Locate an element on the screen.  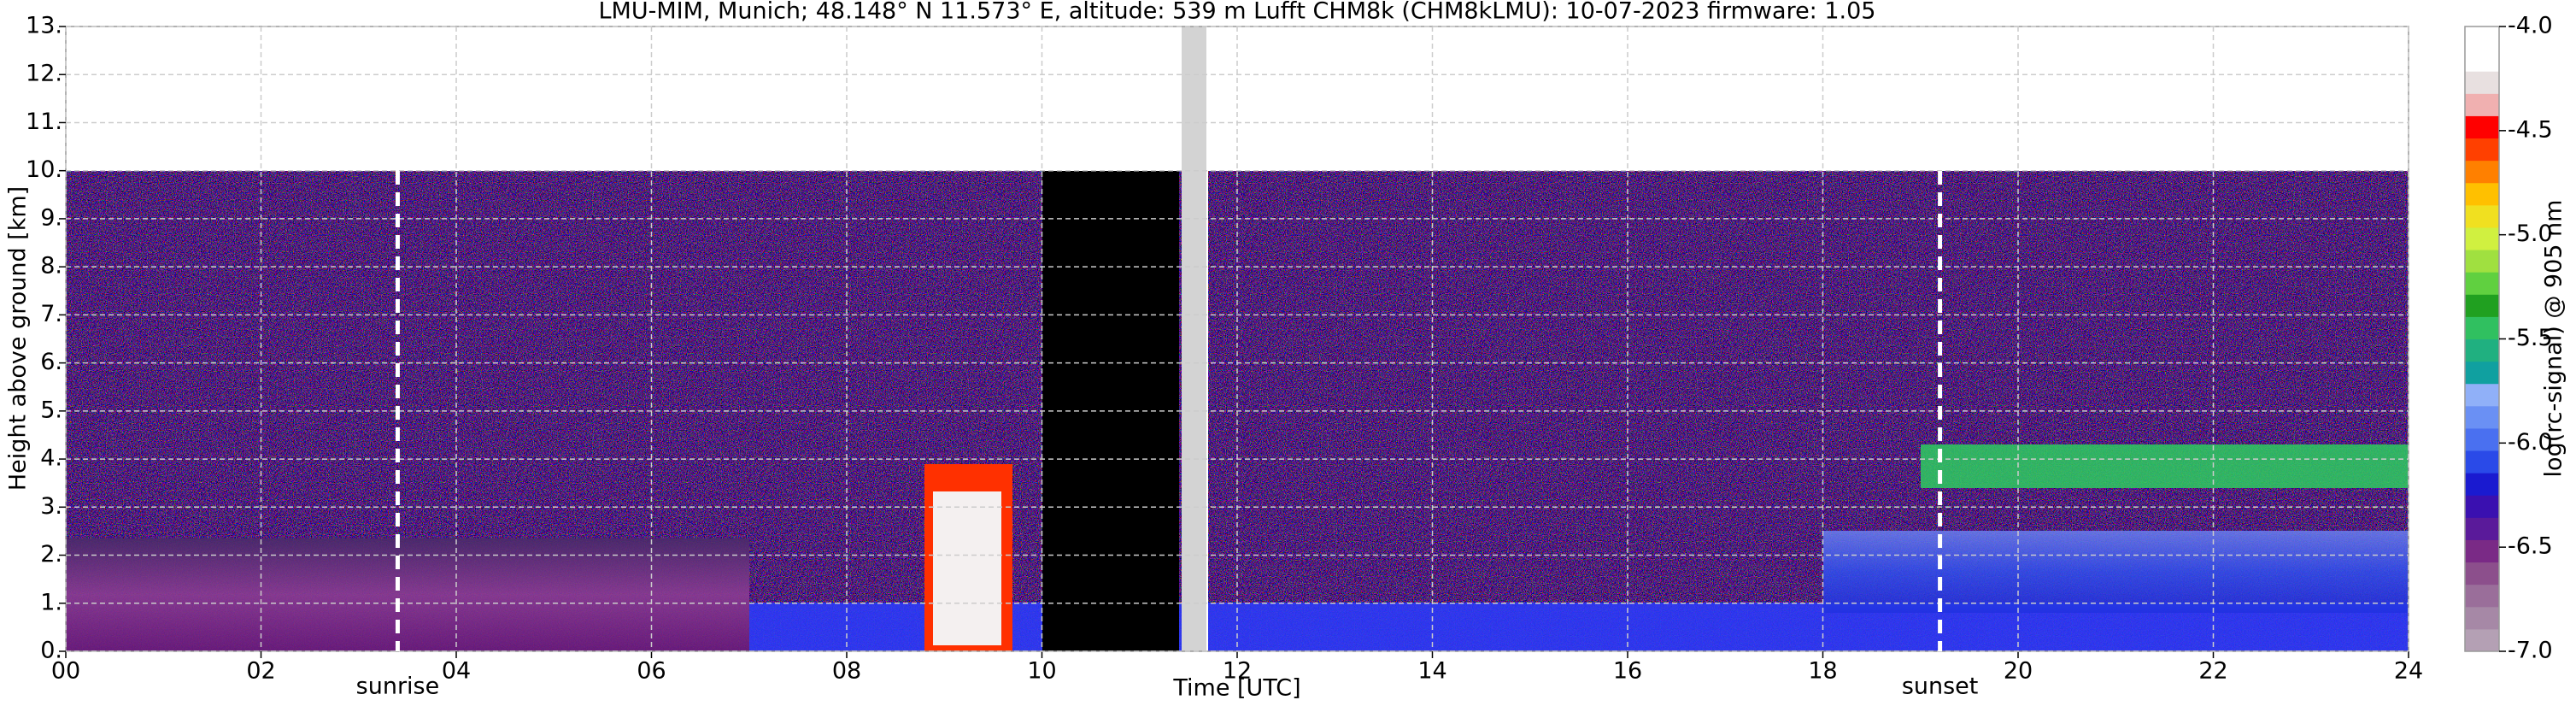
y-tick-label: 9. is located at coordinates (51, 217).